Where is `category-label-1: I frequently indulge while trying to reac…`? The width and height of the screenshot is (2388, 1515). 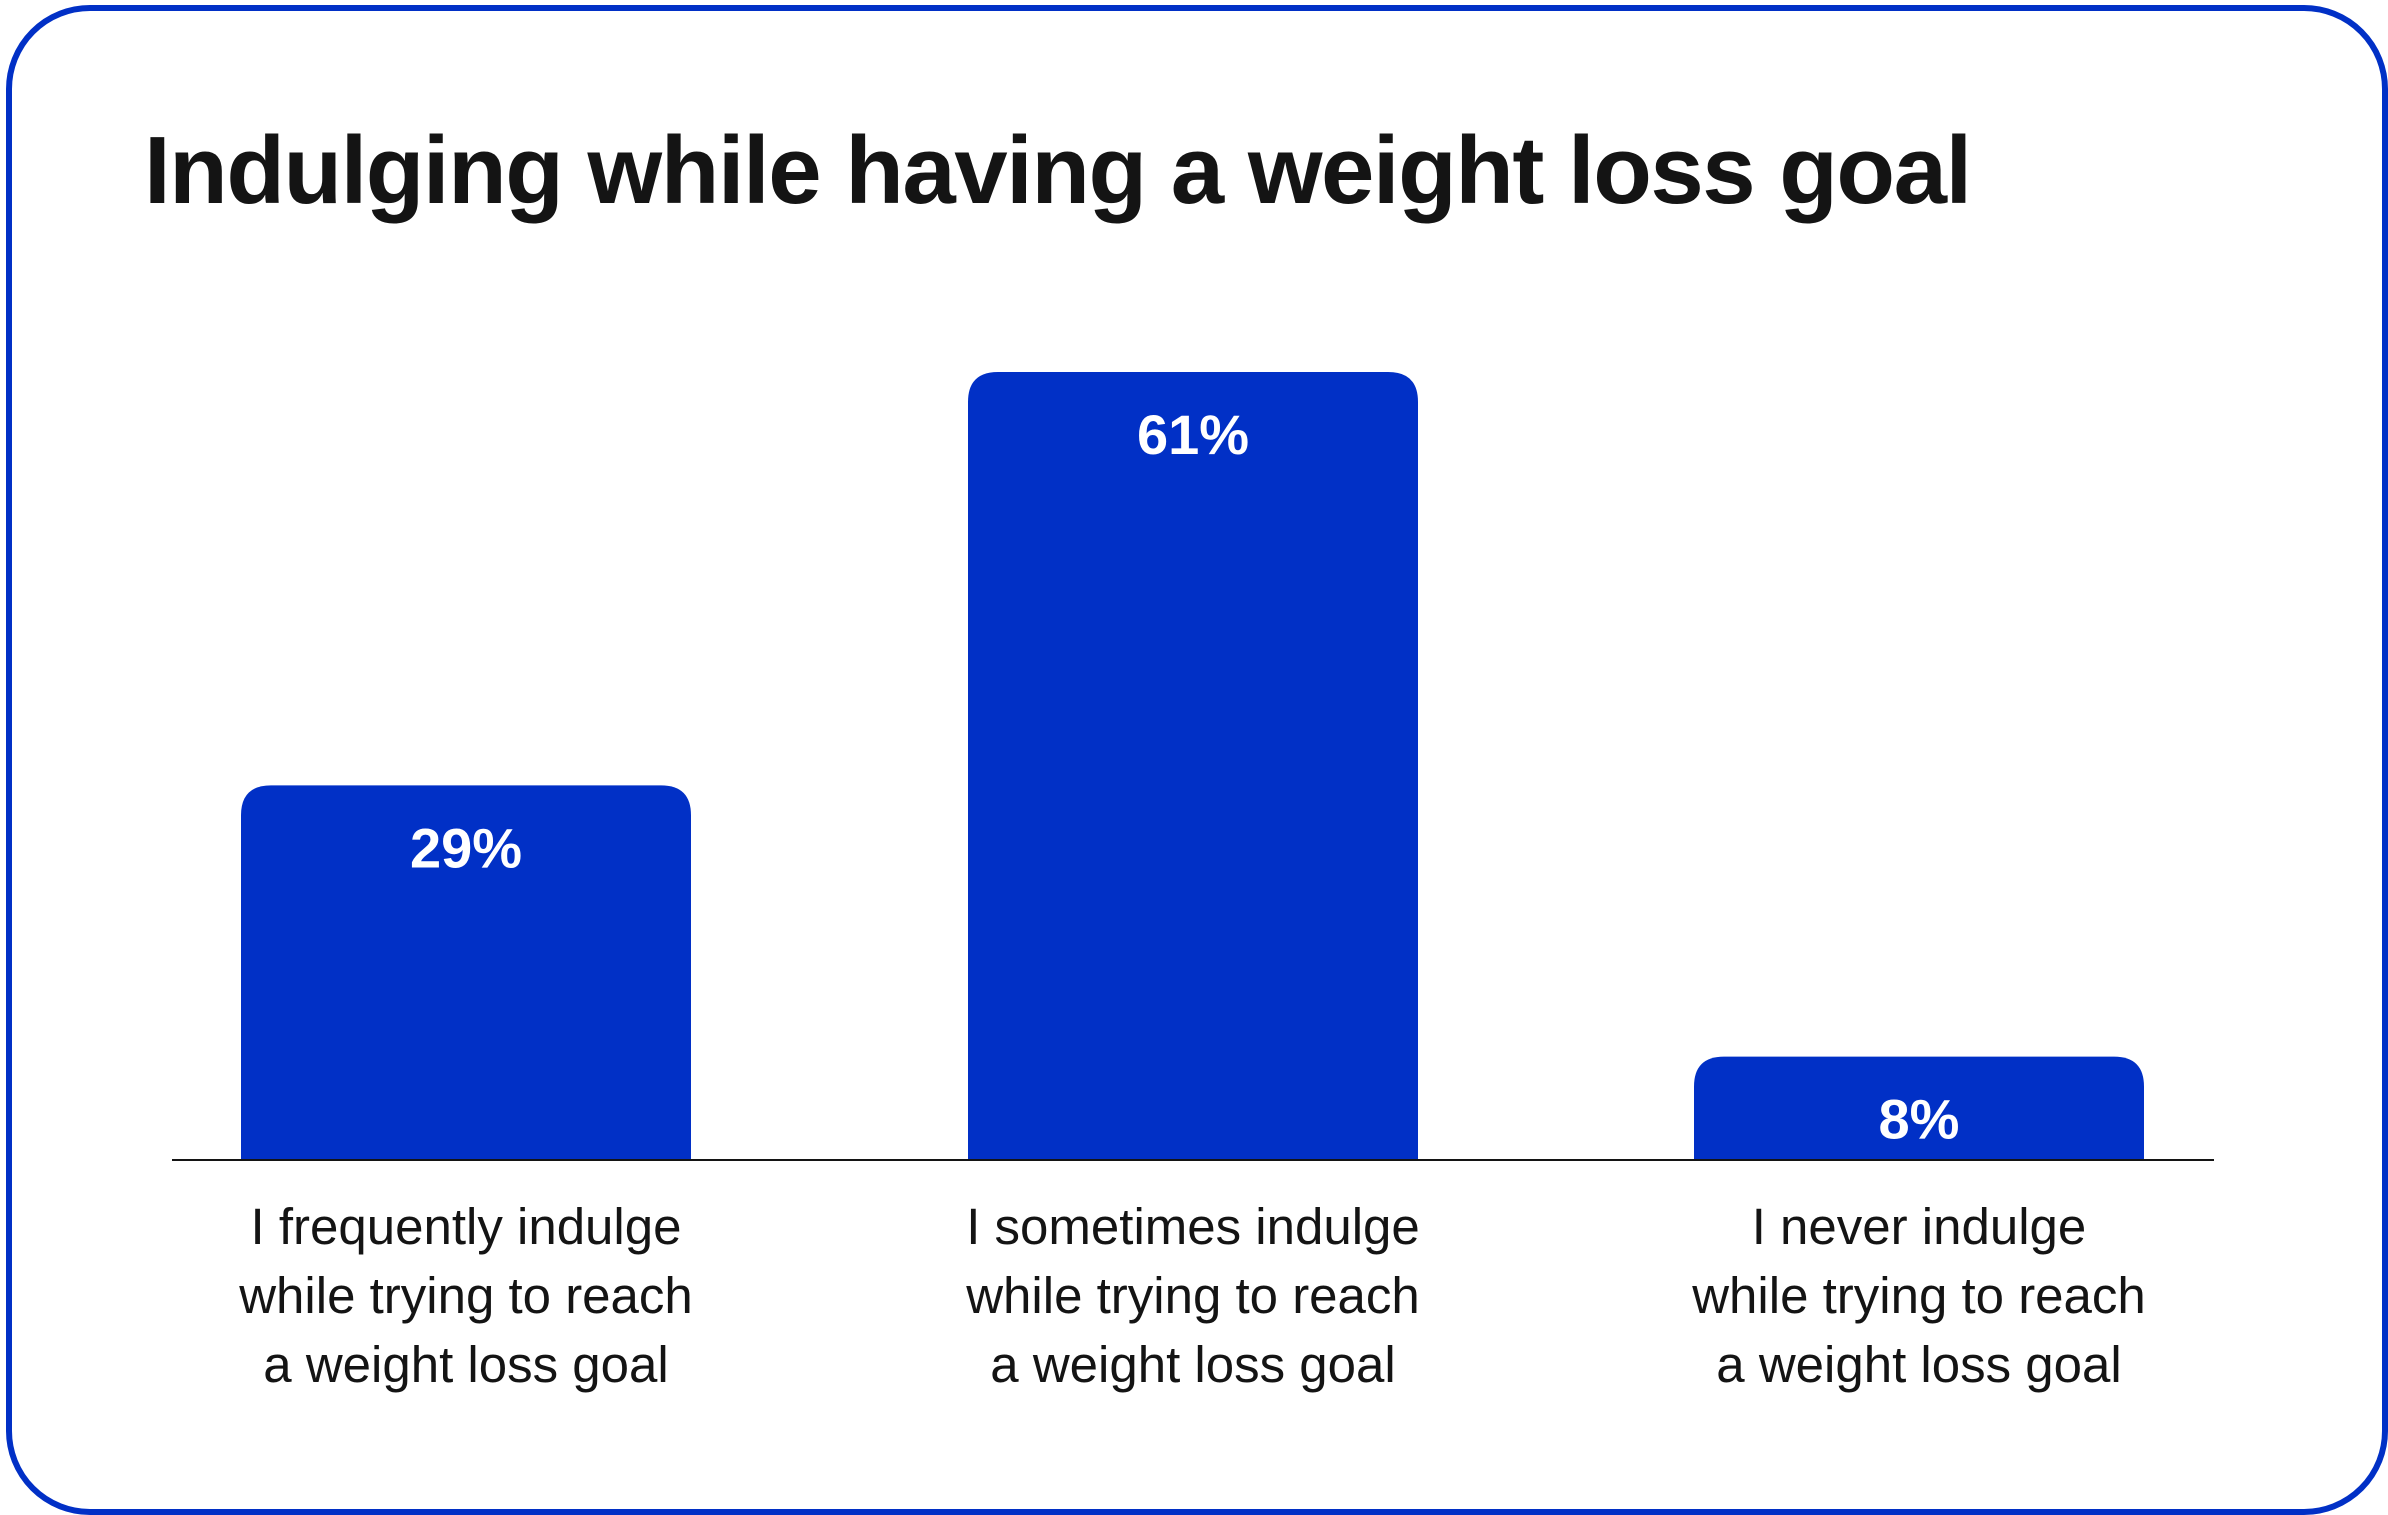 category-label-1: I frequently indulge while trying to reac… is located at coordinates (465, 1295).